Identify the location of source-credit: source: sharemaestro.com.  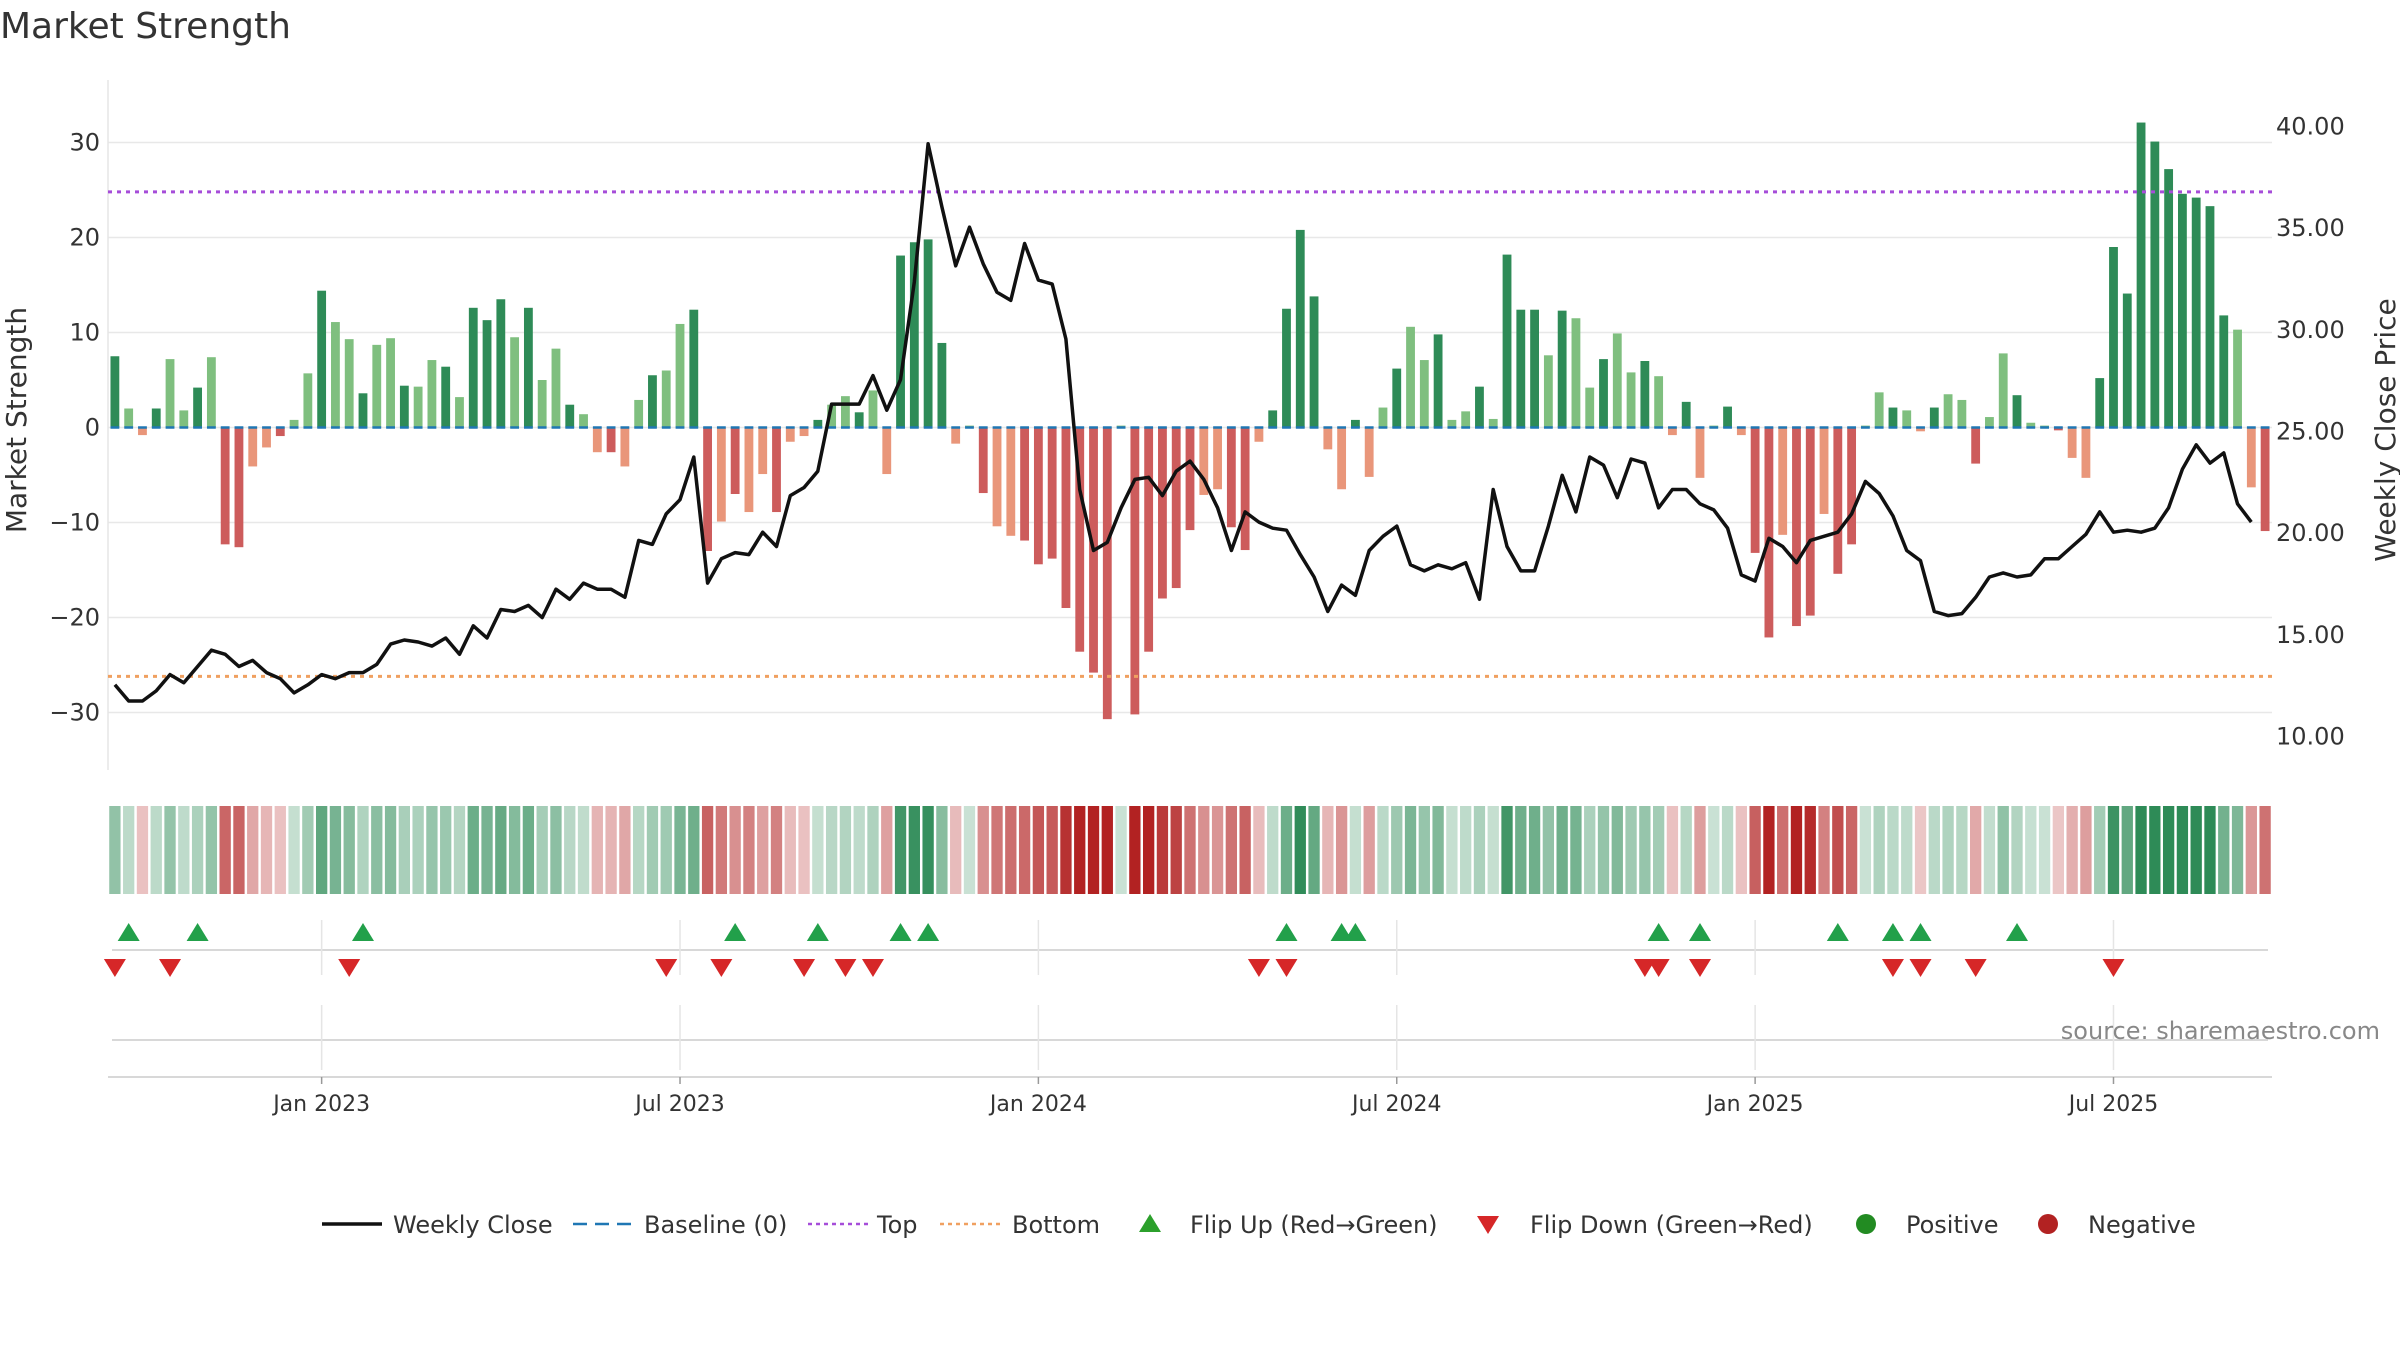
(2220, 1031).